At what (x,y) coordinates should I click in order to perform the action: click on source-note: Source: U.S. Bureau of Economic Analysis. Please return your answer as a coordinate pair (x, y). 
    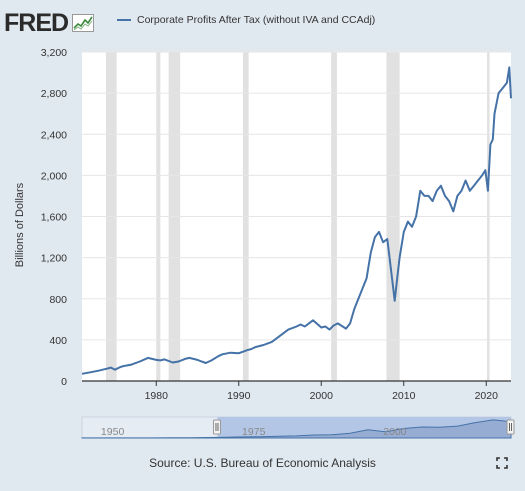
    Looking at the image, I should click on (262, 463).